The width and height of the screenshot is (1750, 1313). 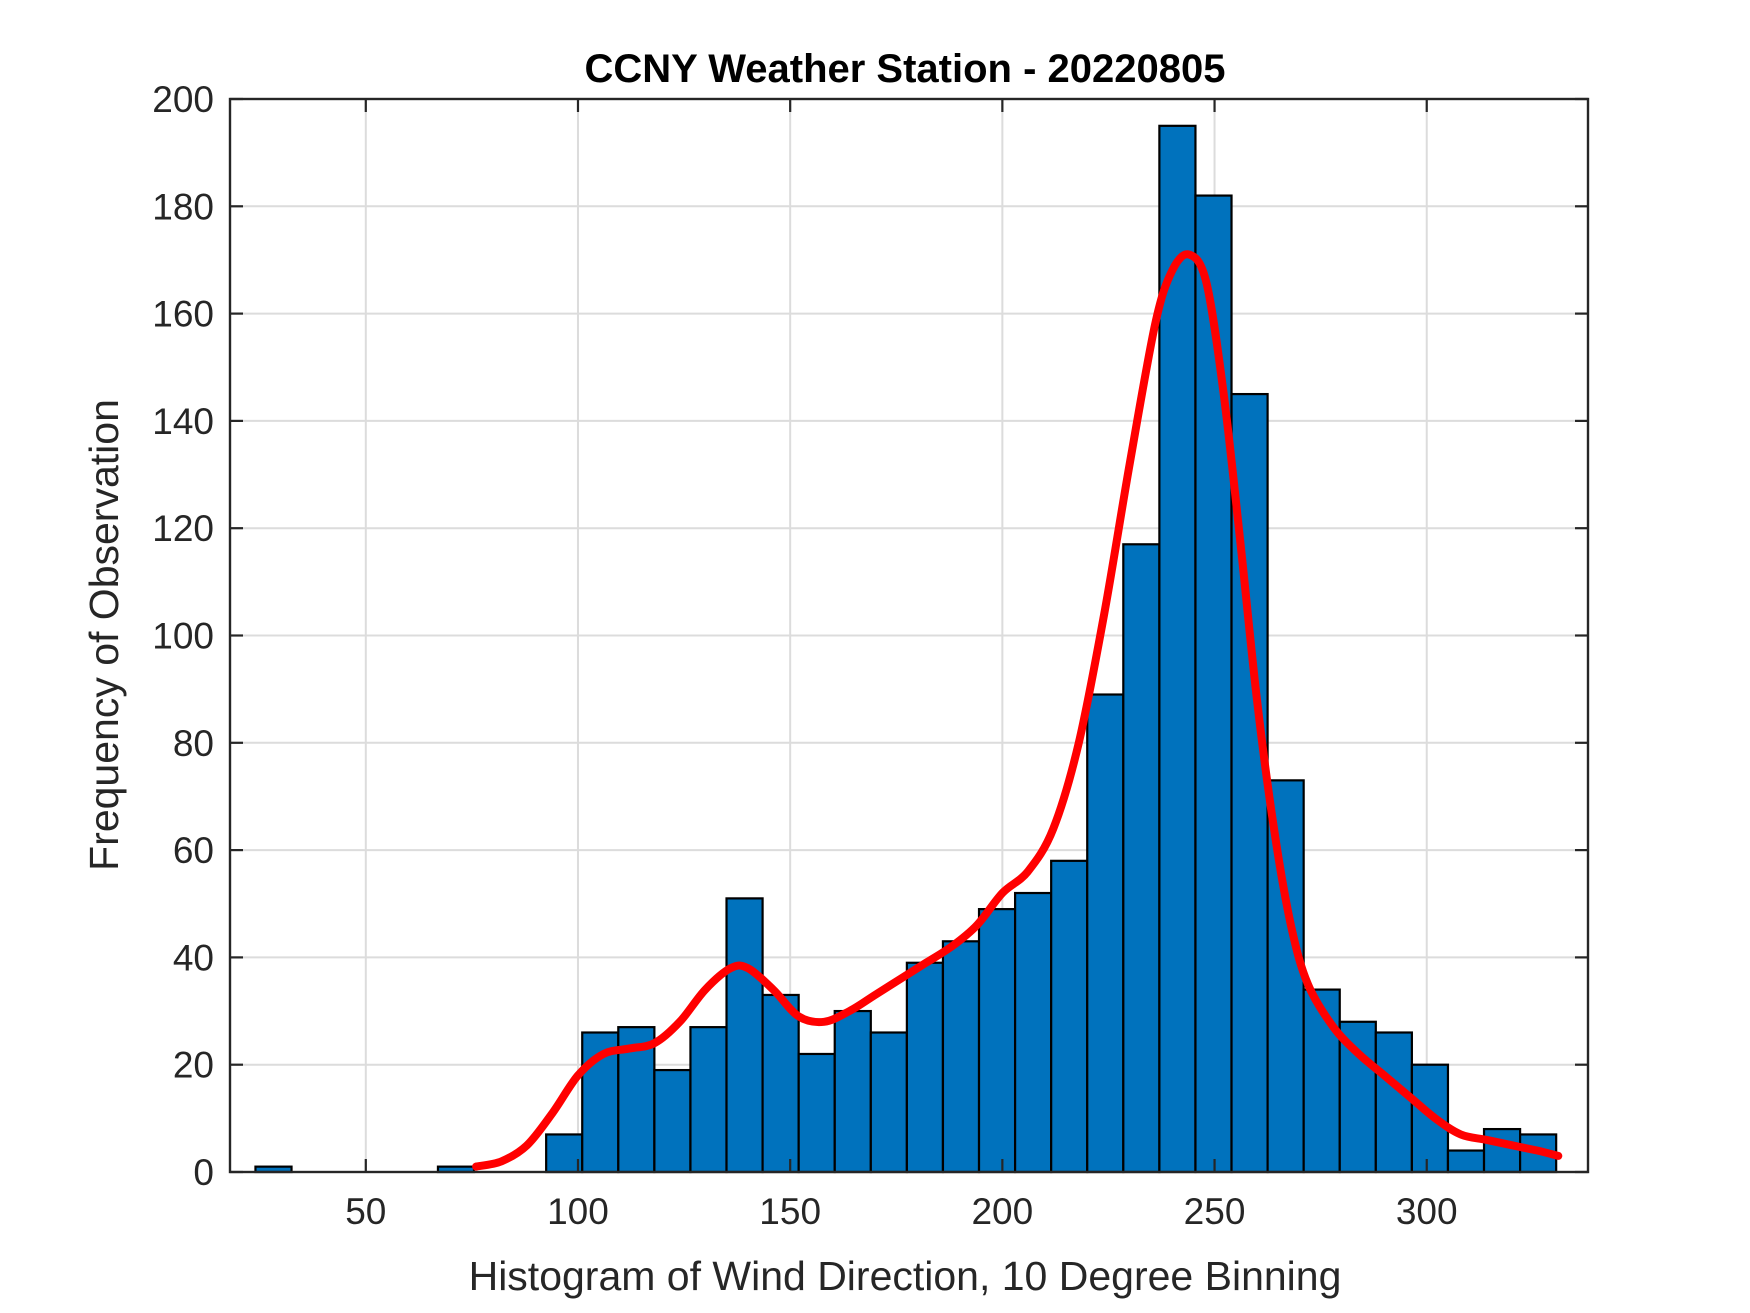 What do you see at coordinates (193, 957) in the screenshot?
I see `y-tick-label-40: 40` at bounding box center [193, 957].